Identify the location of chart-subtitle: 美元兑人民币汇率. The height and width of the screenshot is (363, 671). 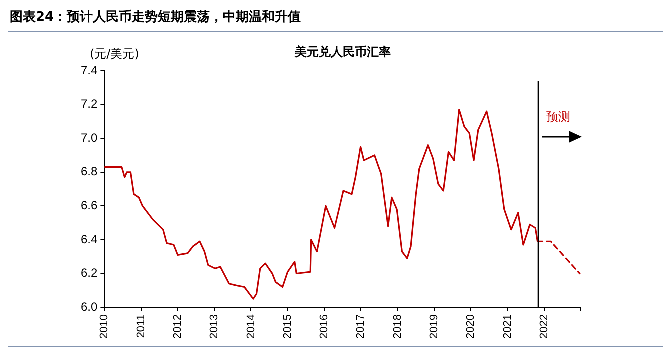
(343, 52).